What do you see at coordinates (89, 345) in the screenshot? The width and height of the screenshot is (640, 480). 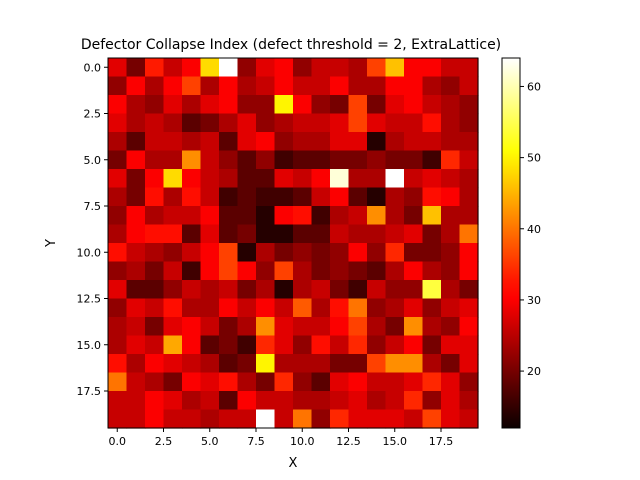 I see `y-tick-label: 15.0` at bounding box center [89, 345].